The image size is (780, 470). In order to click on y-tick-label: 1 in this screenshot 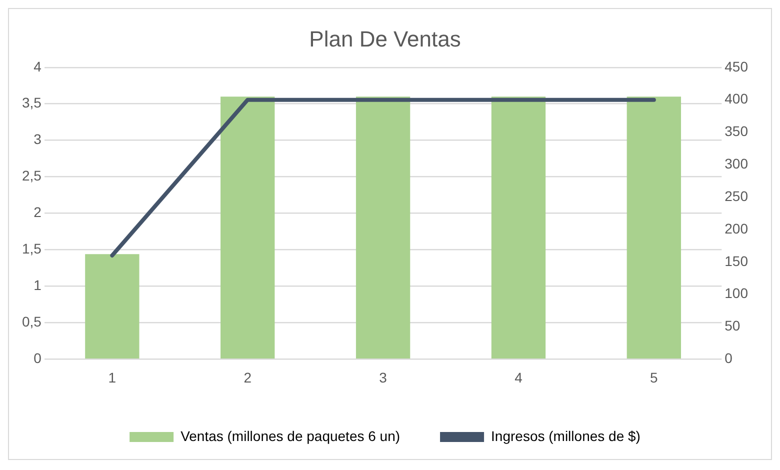, I will do `click(38, 285)`.